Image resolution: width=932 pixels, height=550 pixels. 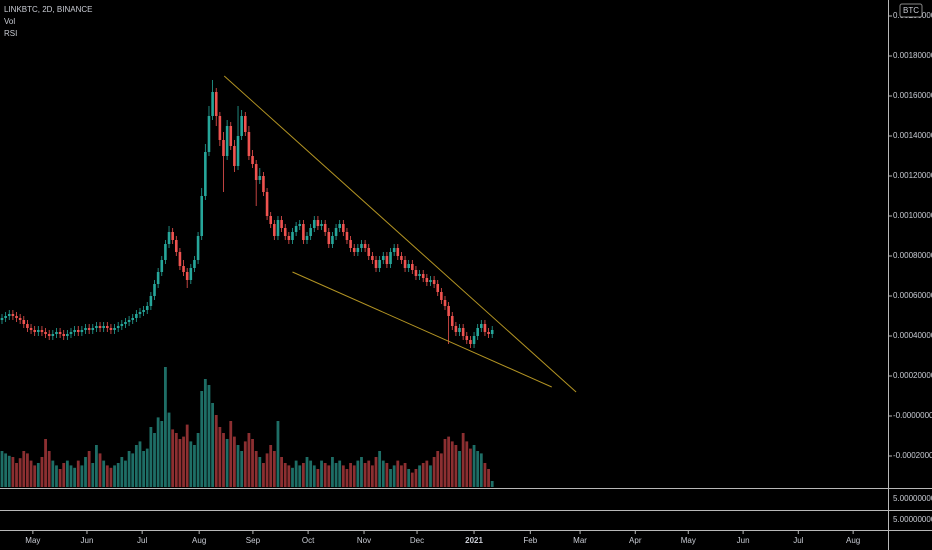 What do you see at coordinates (912, 415) in the screenshot?
I see `y-tick-label: -0.00000000` at bounding box center [912, 415].